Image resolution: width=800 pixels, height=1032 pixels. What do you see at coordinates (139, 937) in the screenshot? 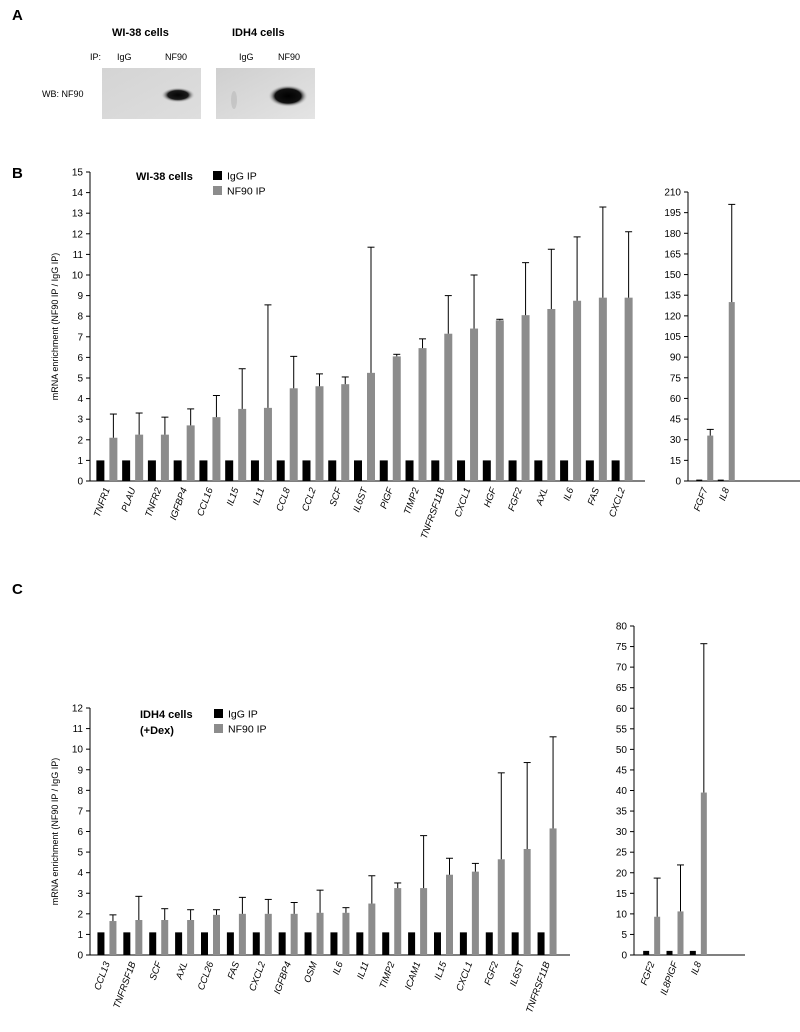
I see `bar-nf90-tnfrsf1b` at bounding box center [139, 937].